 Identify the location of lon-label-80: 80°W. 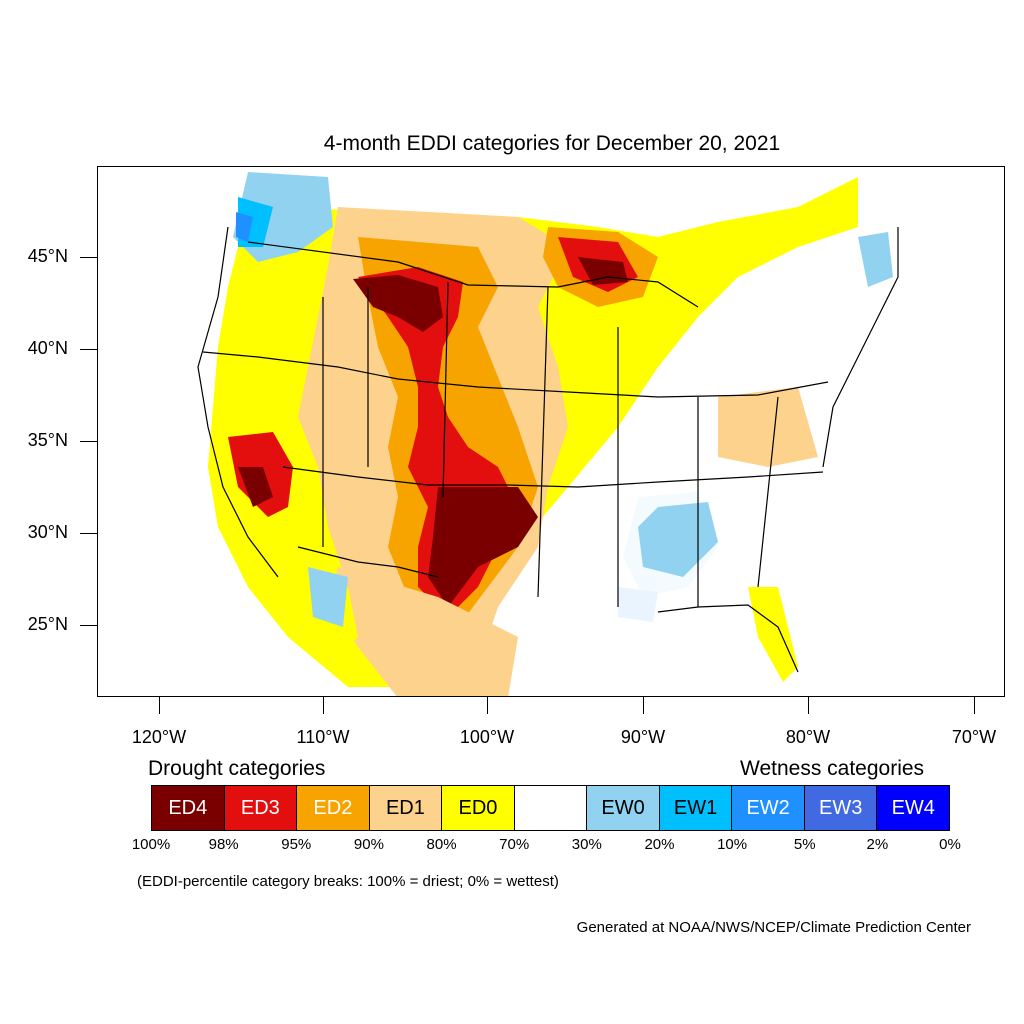
(808, 737).